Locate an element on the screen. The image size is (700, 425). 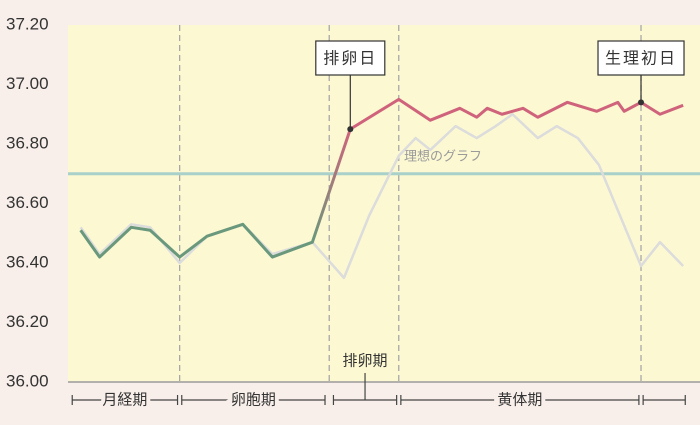
phase-label: 卵胞期 is located at coordinates (253, 400).